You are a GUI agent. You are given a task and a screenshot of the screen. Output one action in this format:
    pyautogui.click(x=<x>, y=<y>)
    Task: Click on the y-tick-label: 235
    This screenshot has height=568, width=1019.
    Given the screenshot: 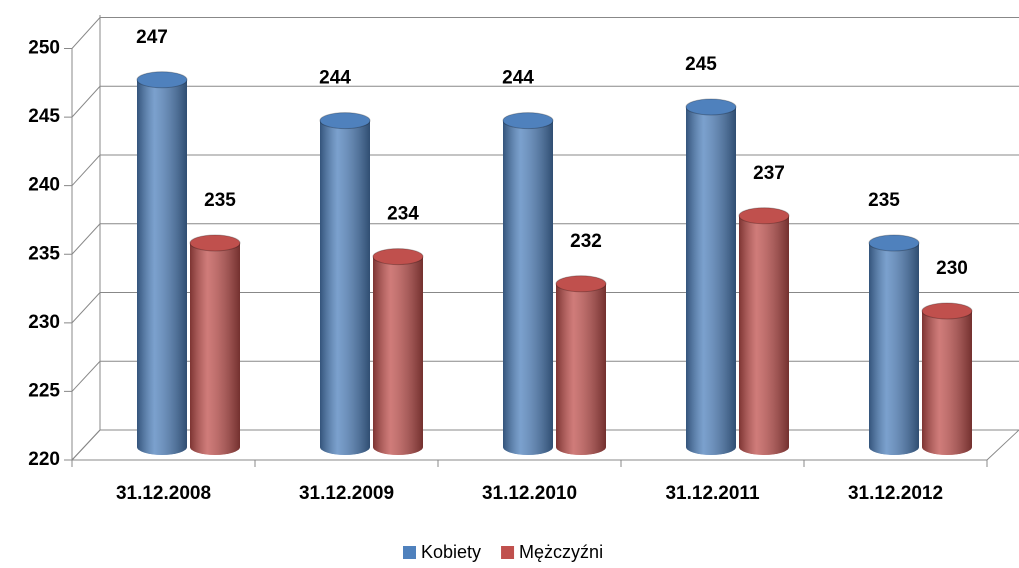 What is the action you would take?
    pyautogui.click(x=44, y=253)
    